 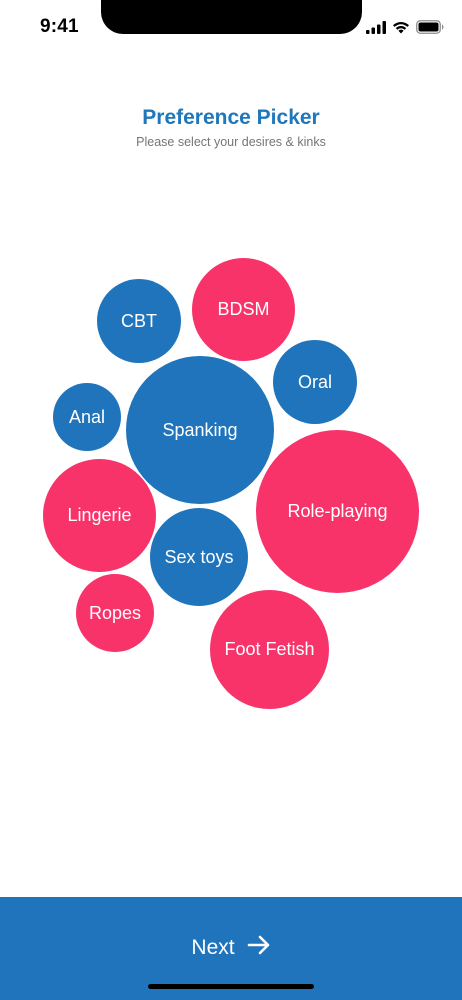 I want to click on device-notch, so click(x=231, y=17).